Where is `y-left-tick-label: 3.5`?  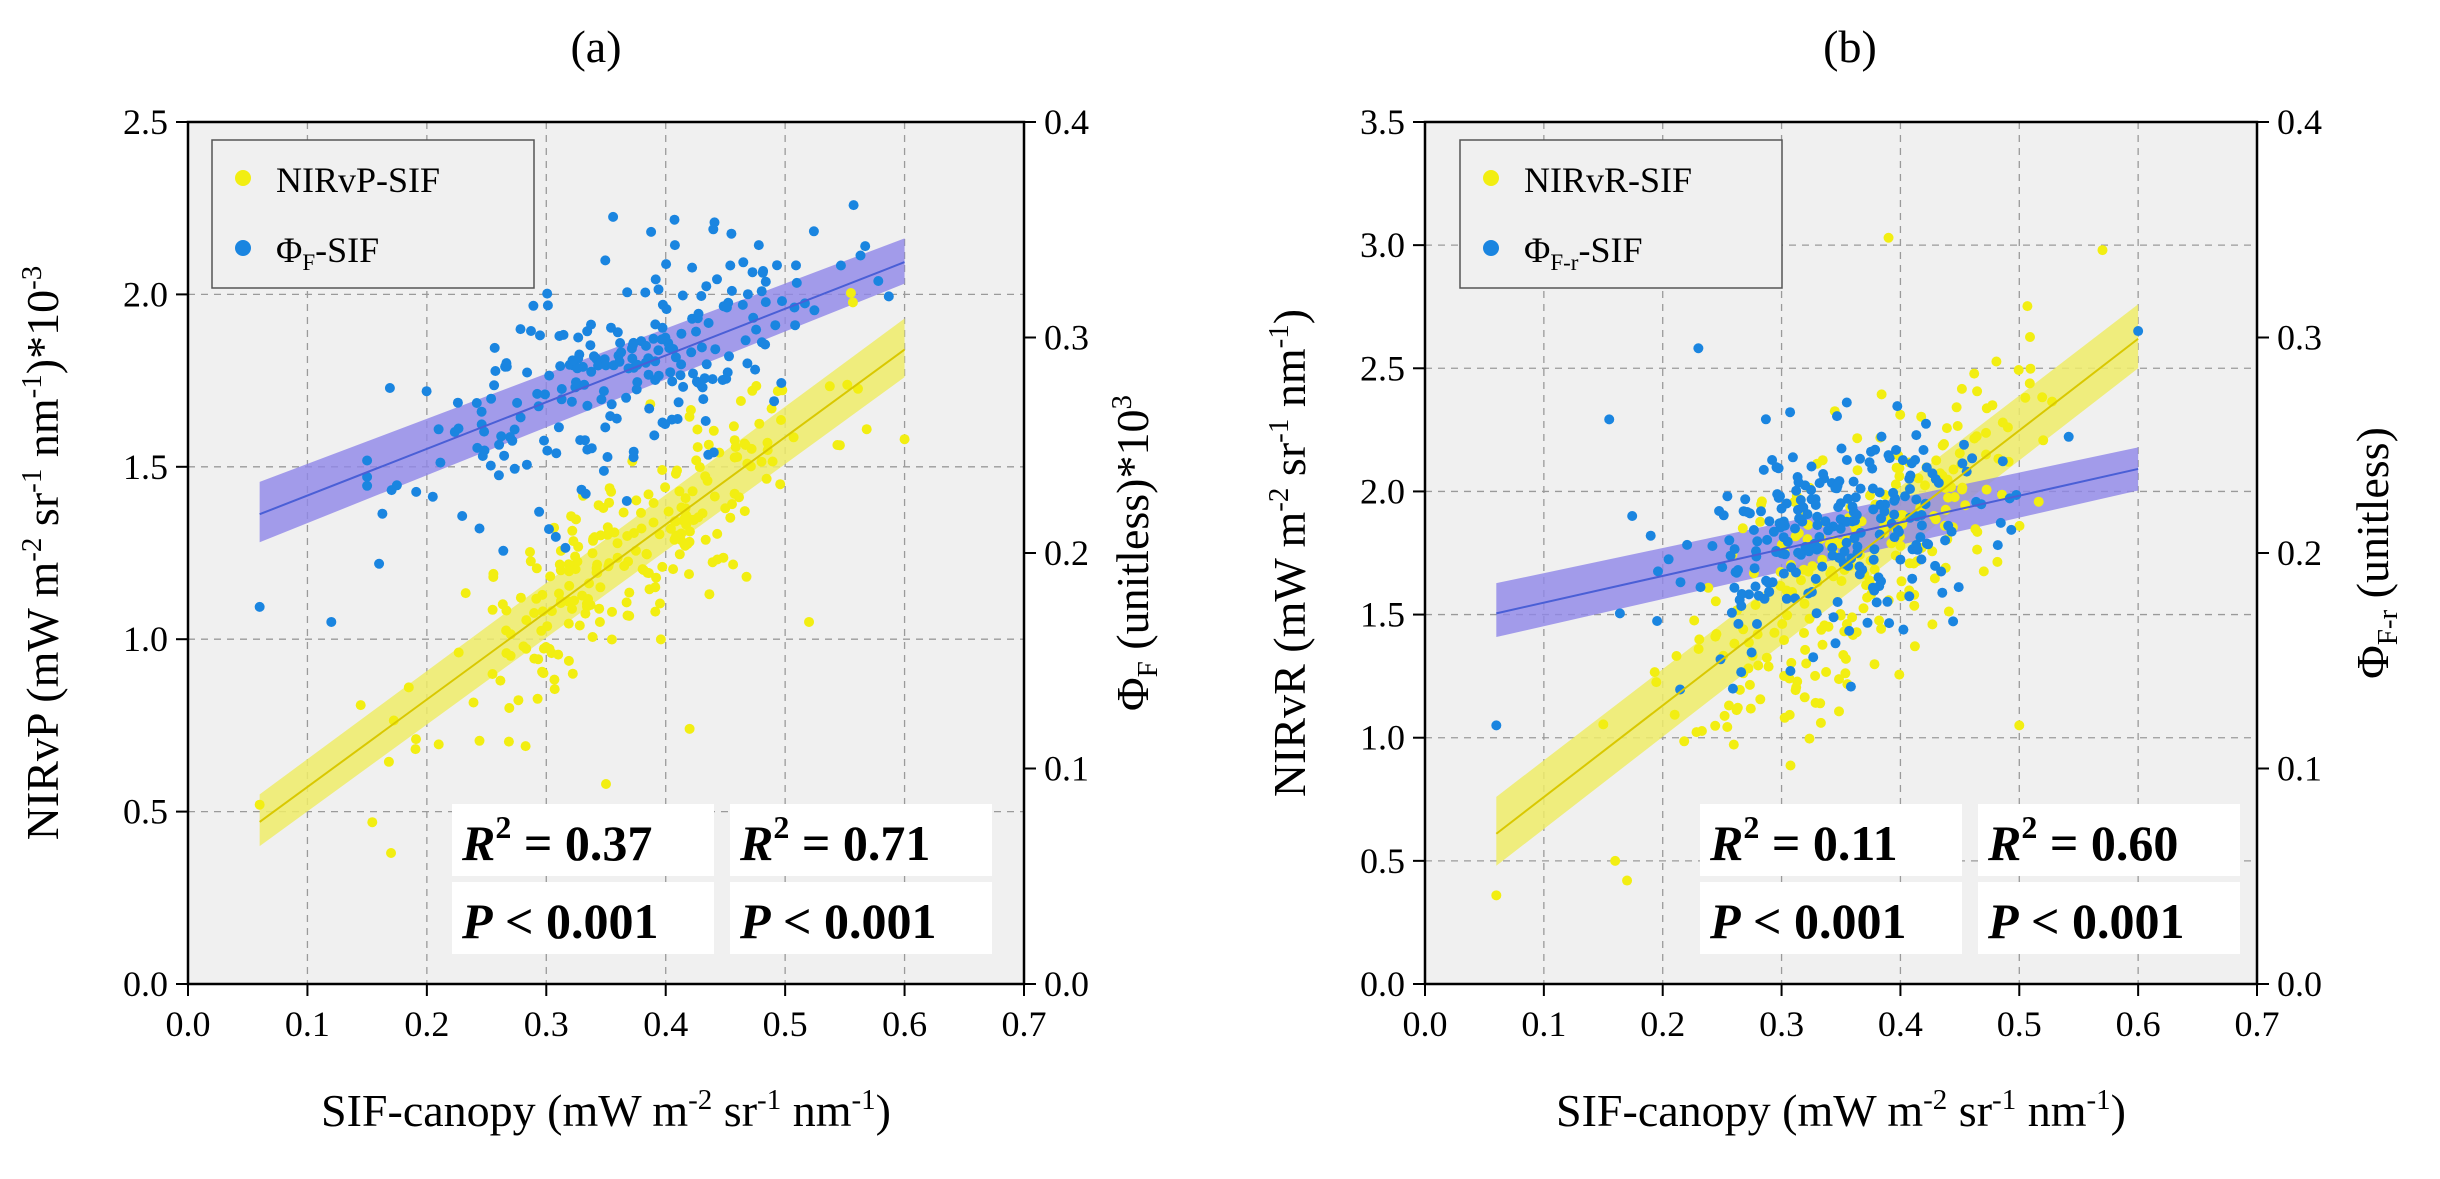 y-left-tick-label: 3.5 is located at coordinates (1382, 122).